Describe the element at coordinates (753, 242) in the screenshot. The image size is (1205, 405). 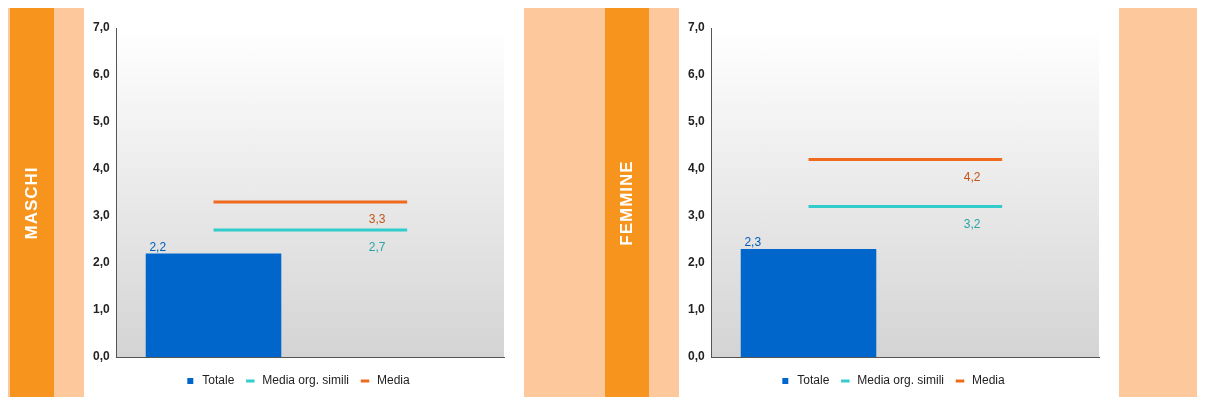
I see `data-label: 2,3` at that location.